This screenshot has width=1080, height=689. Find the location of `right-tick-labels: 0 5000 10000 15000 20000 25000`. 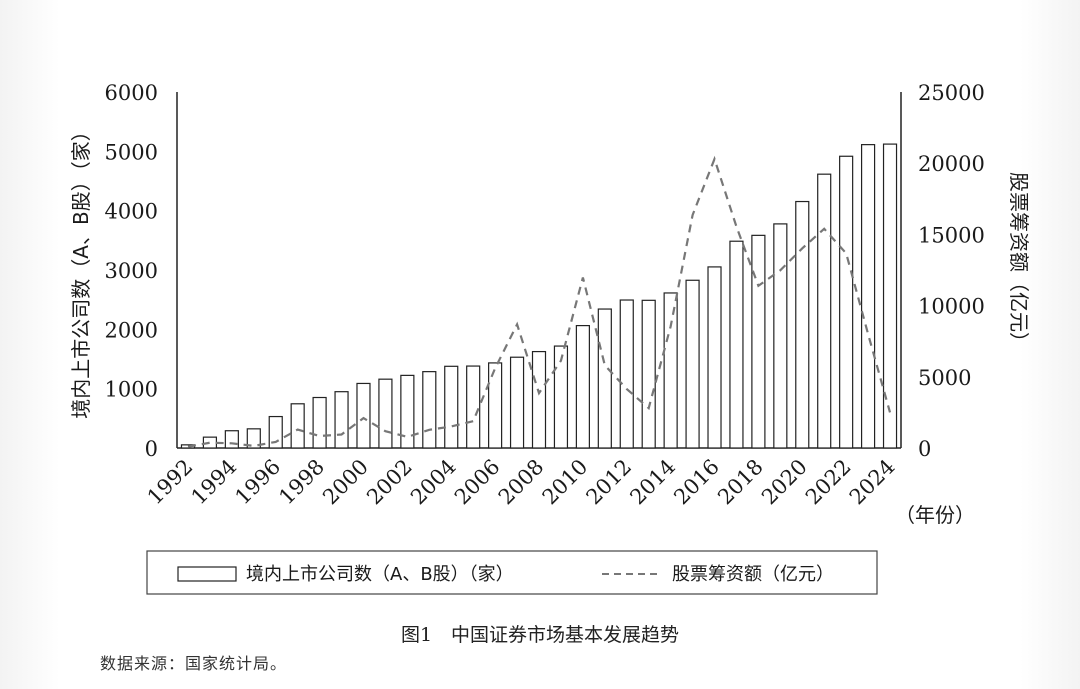

right-tick-labels: 0 5000 10000 15000 20000 25000 is located at coordinates (951, 271).